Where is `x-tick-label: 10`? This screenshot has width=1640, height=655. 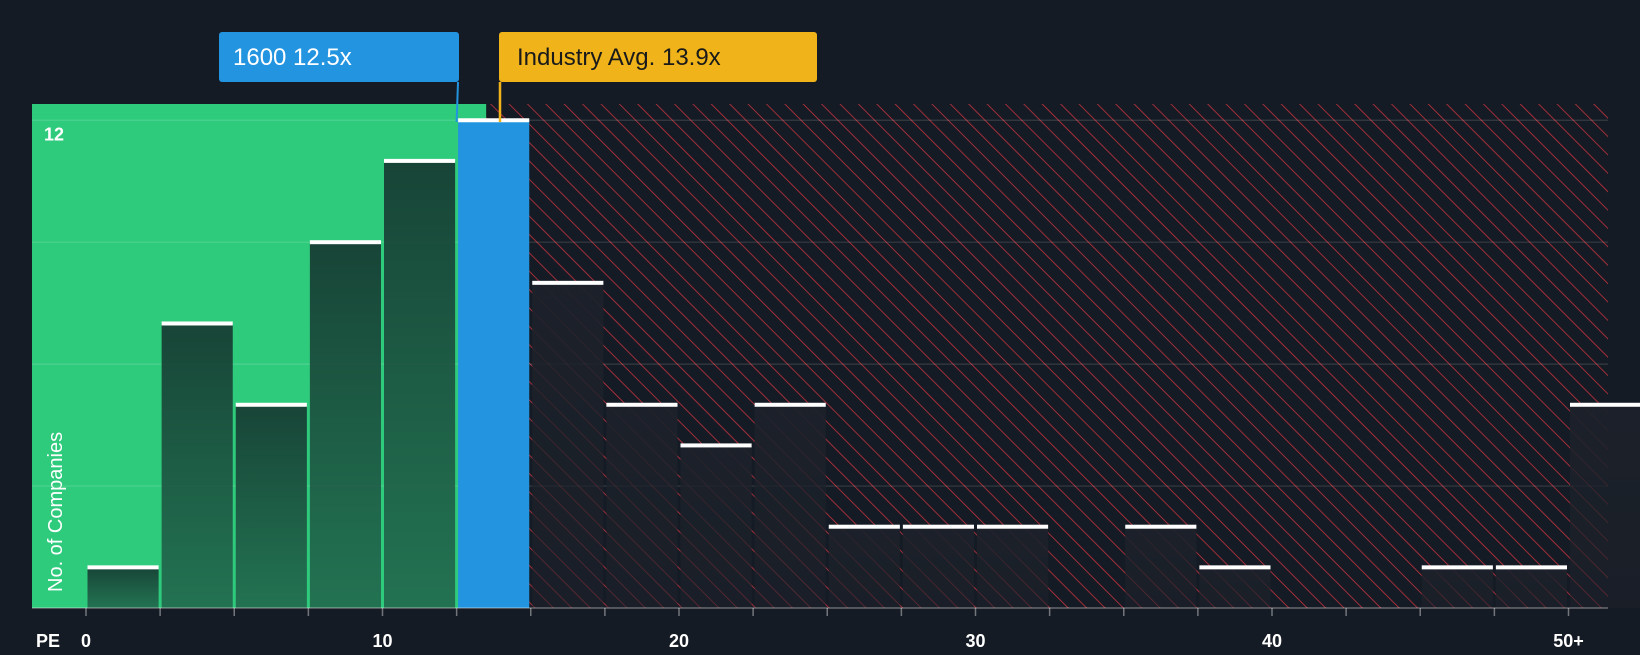 x-tick-label: 10 is located at coordinates (382, 640).